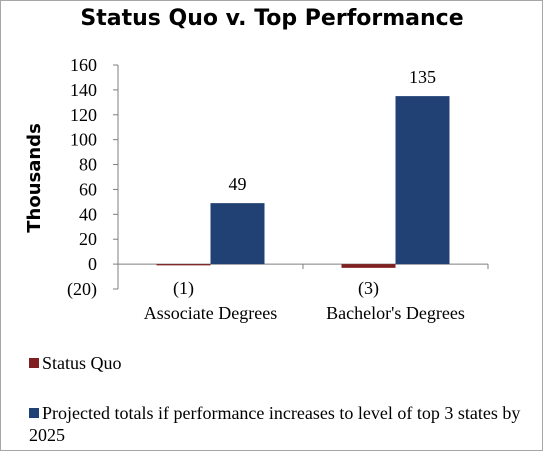 The width and height of the screenshot is (543, 451). I want to click on y-tick-label: 0, so click(92, 264).